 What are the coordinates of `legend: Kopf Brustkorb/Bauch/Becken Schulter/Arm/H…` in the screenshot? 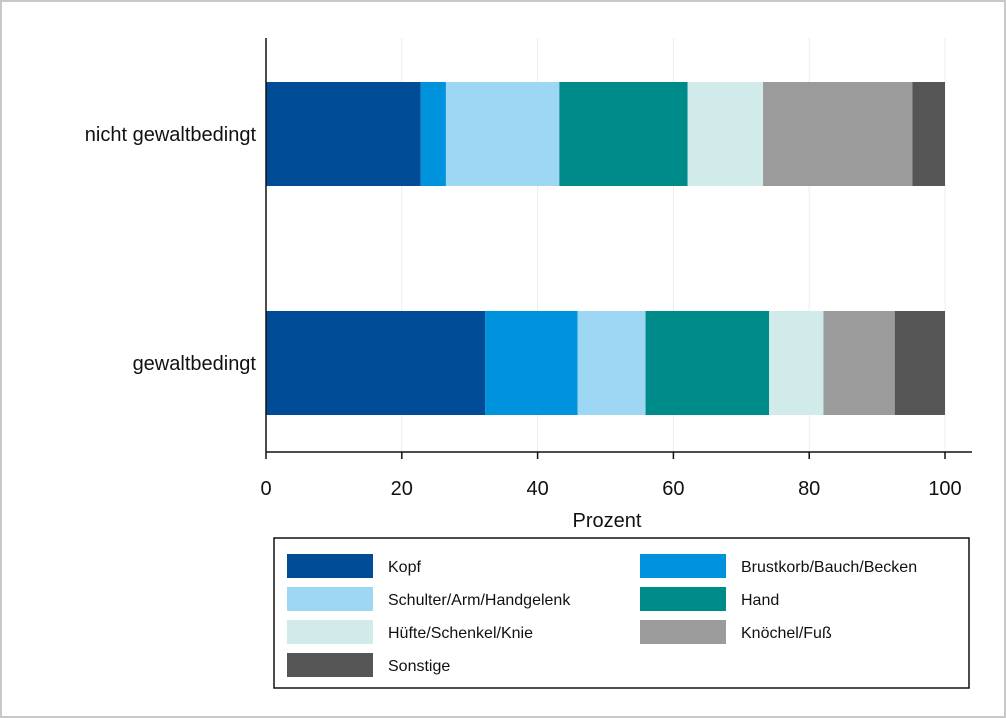 It's located at (621, 613).